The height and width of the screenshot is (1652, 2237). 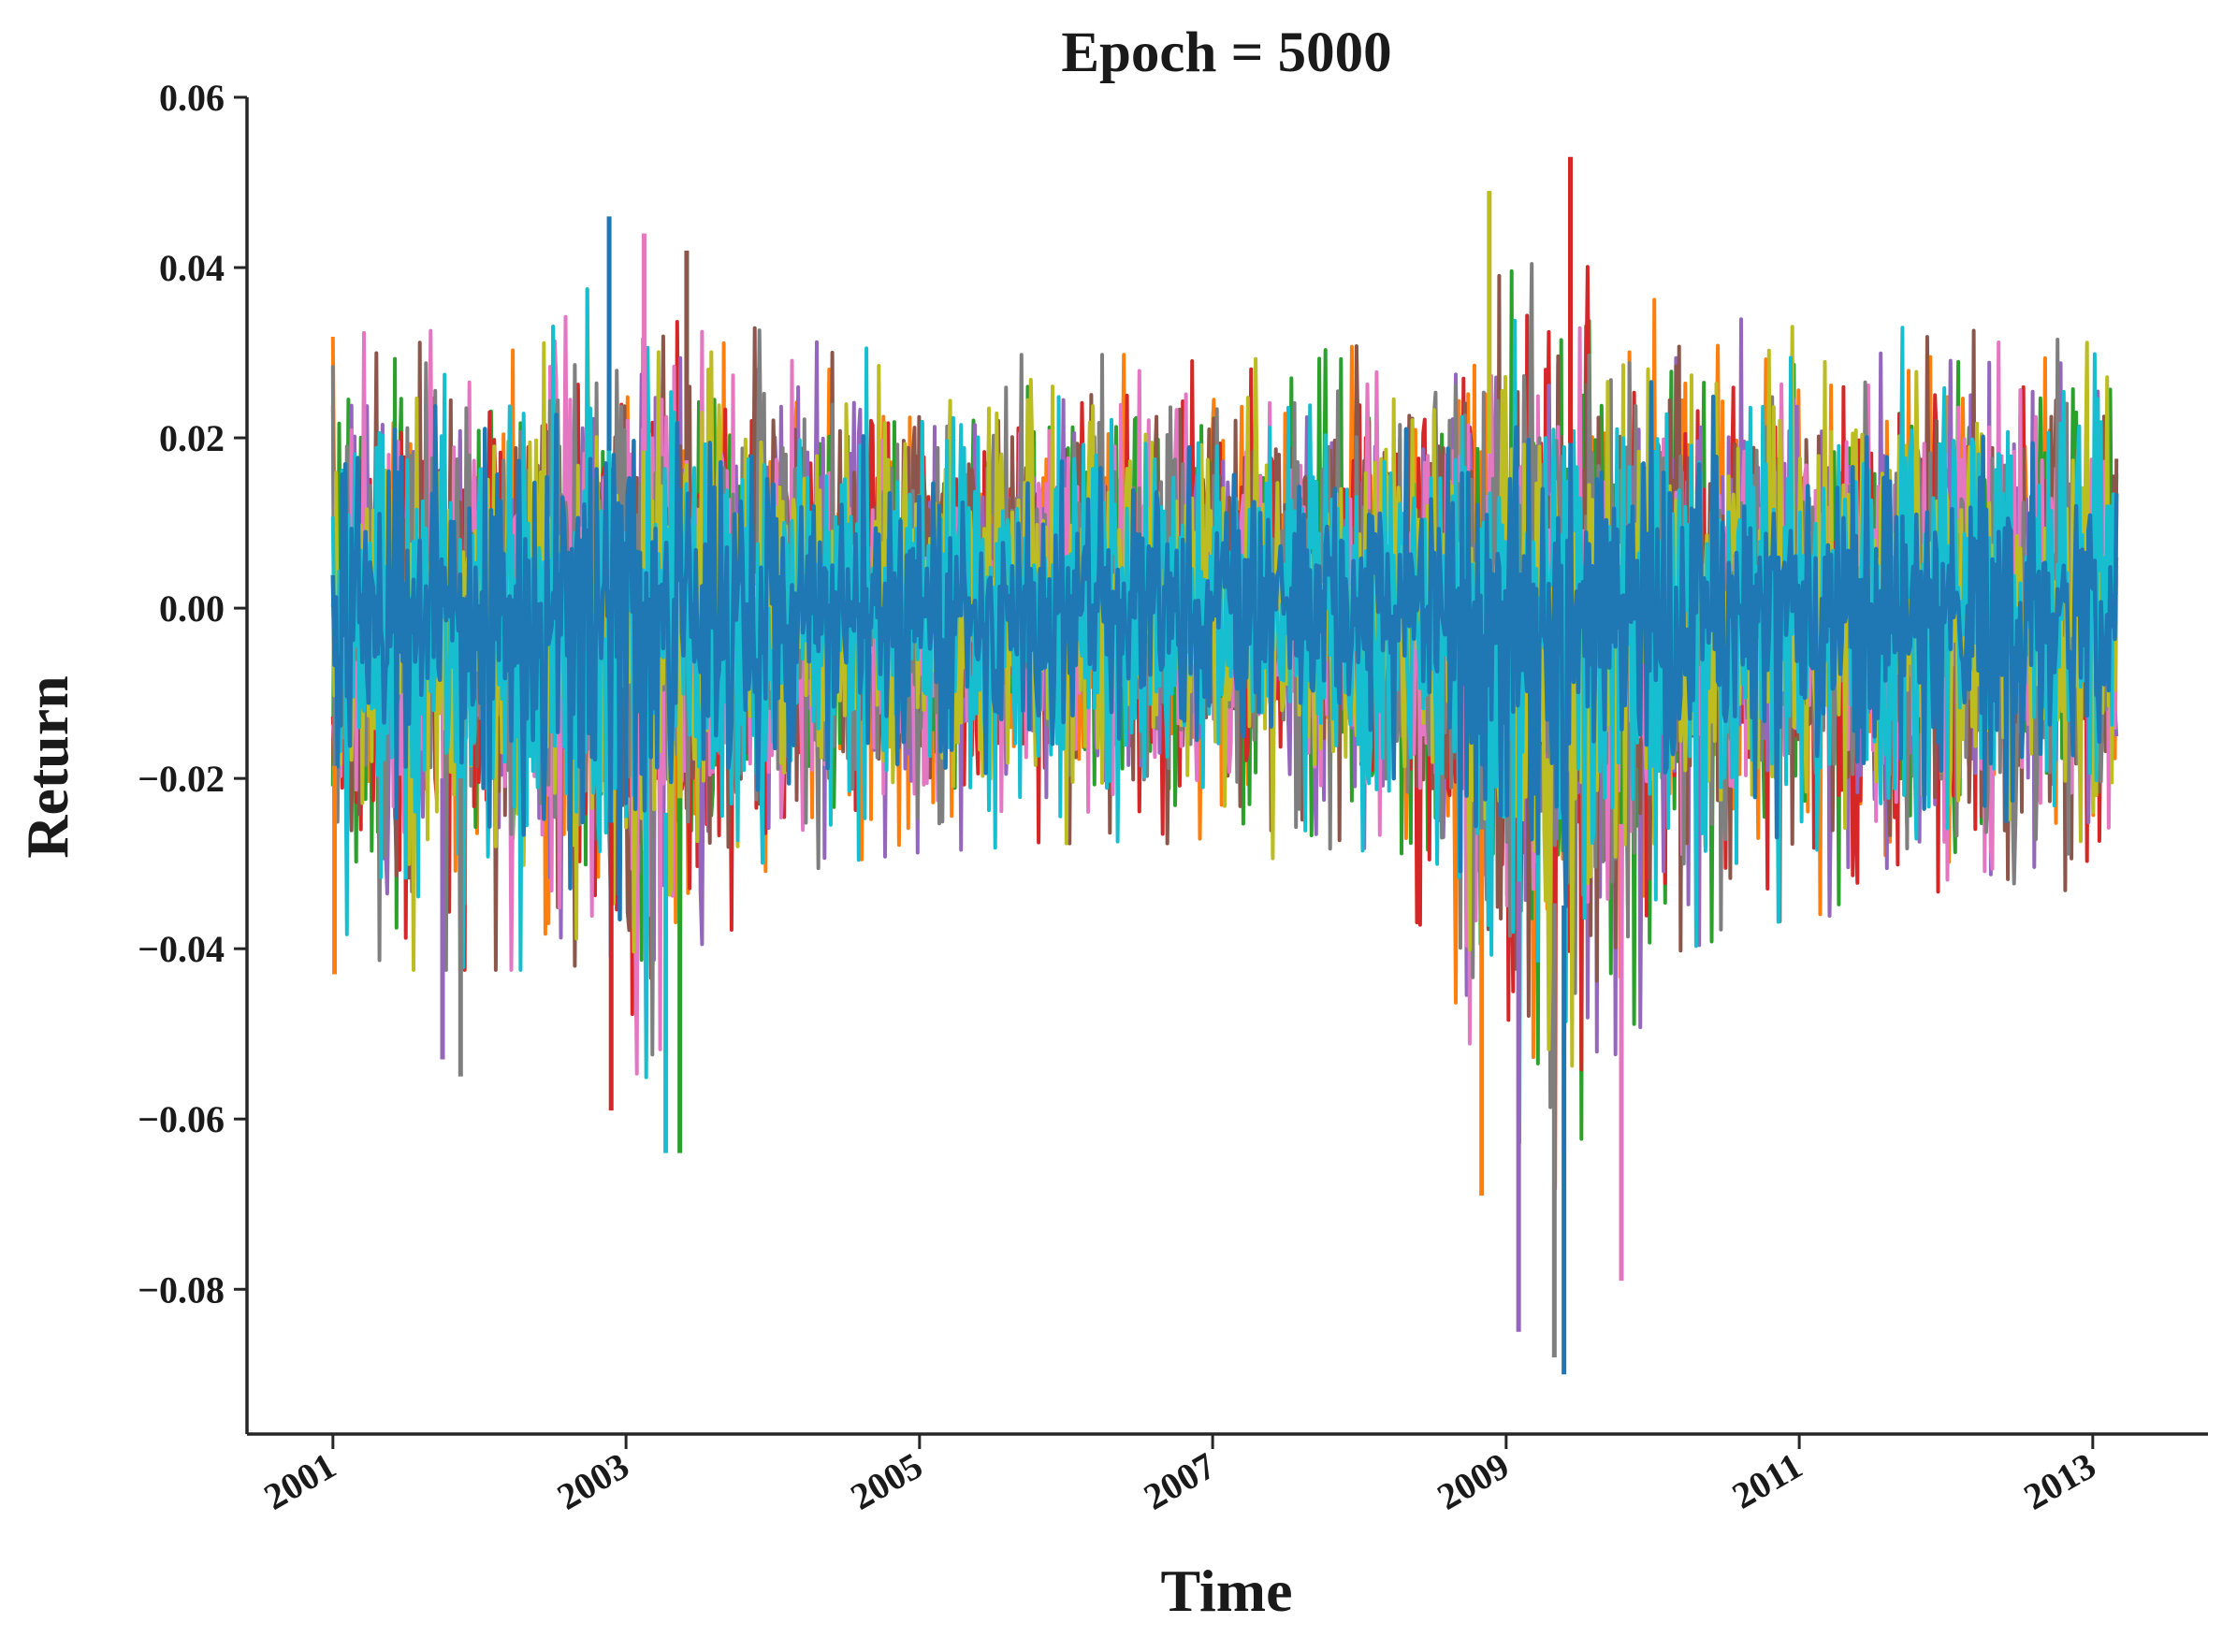 I want to click on y-tick-label: 0.06, so click(x=192, y=98).